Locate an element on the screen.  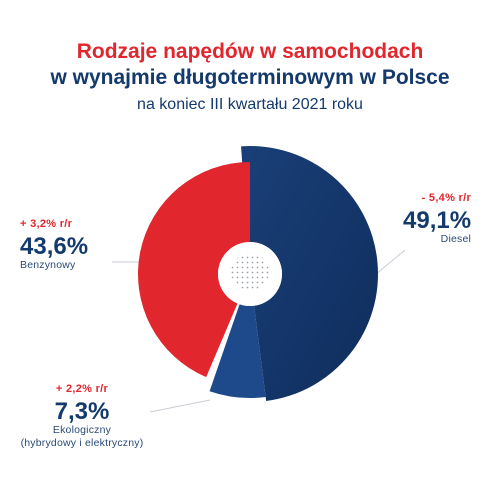
category-ekologiczny: Ekologiczny is located at coordinates (82, 430).